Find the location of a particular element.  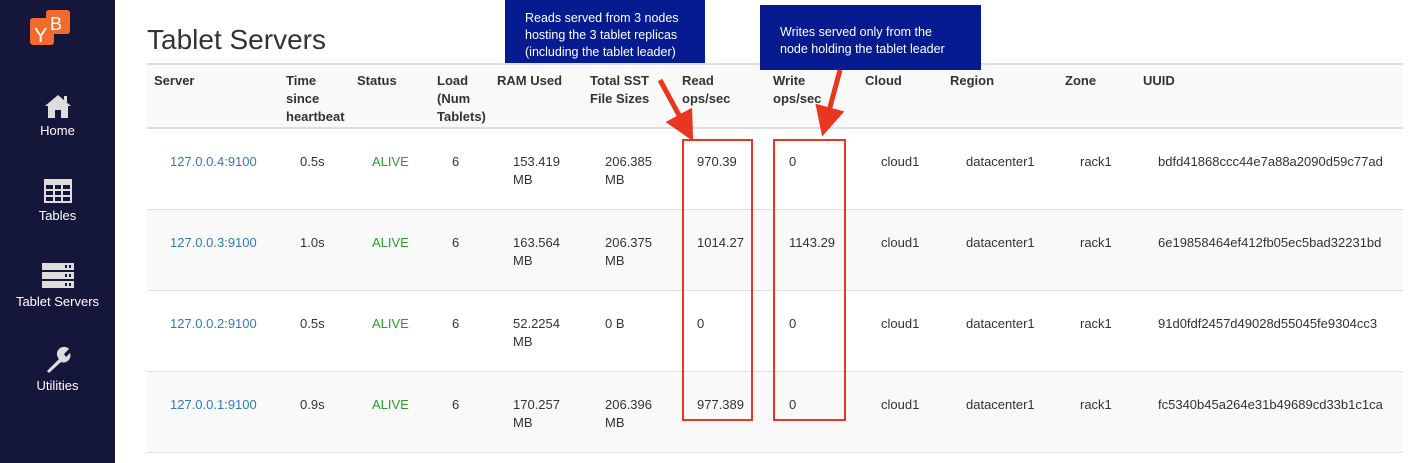

column-header: Time since heartbeat is located at coordinates (315, 98).